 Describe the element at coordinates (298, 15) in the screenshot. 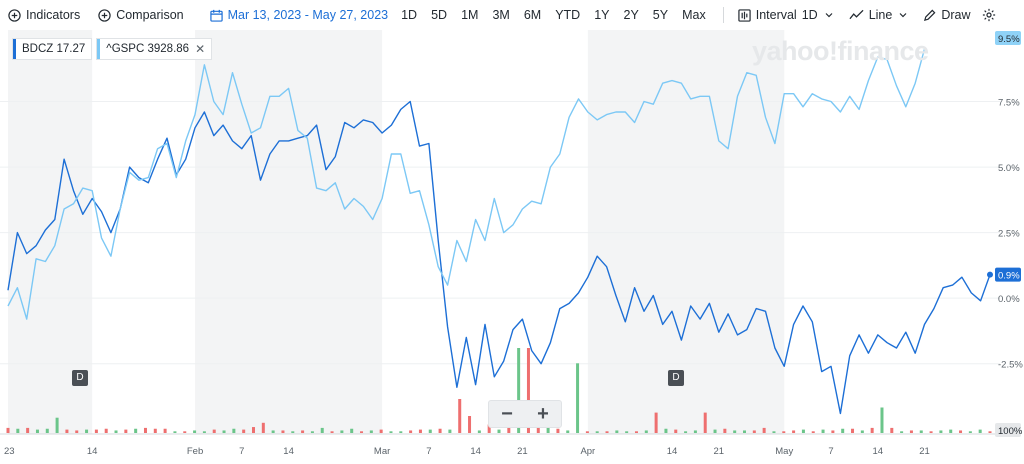

I see `date-range-picker: Mar 13, 2023 - May 27, 2023` at that location.